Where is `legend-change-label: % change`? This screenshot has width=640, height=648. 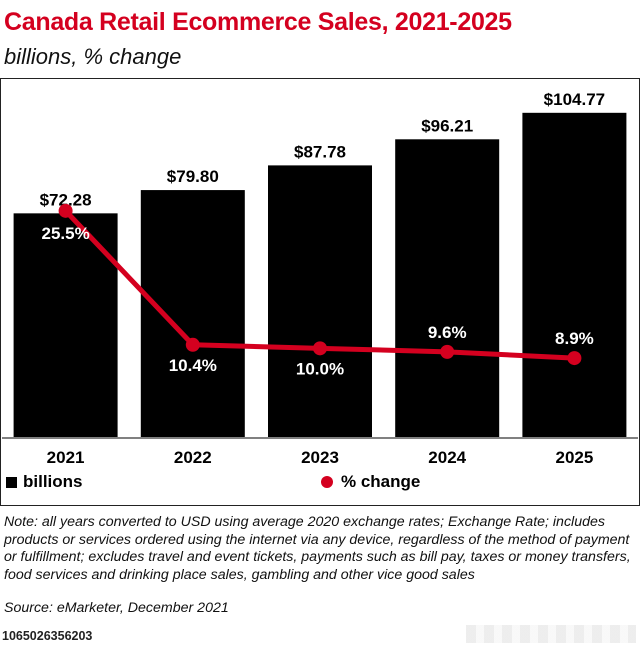 legend-change-label: % change is located at coordinates (381, 481).